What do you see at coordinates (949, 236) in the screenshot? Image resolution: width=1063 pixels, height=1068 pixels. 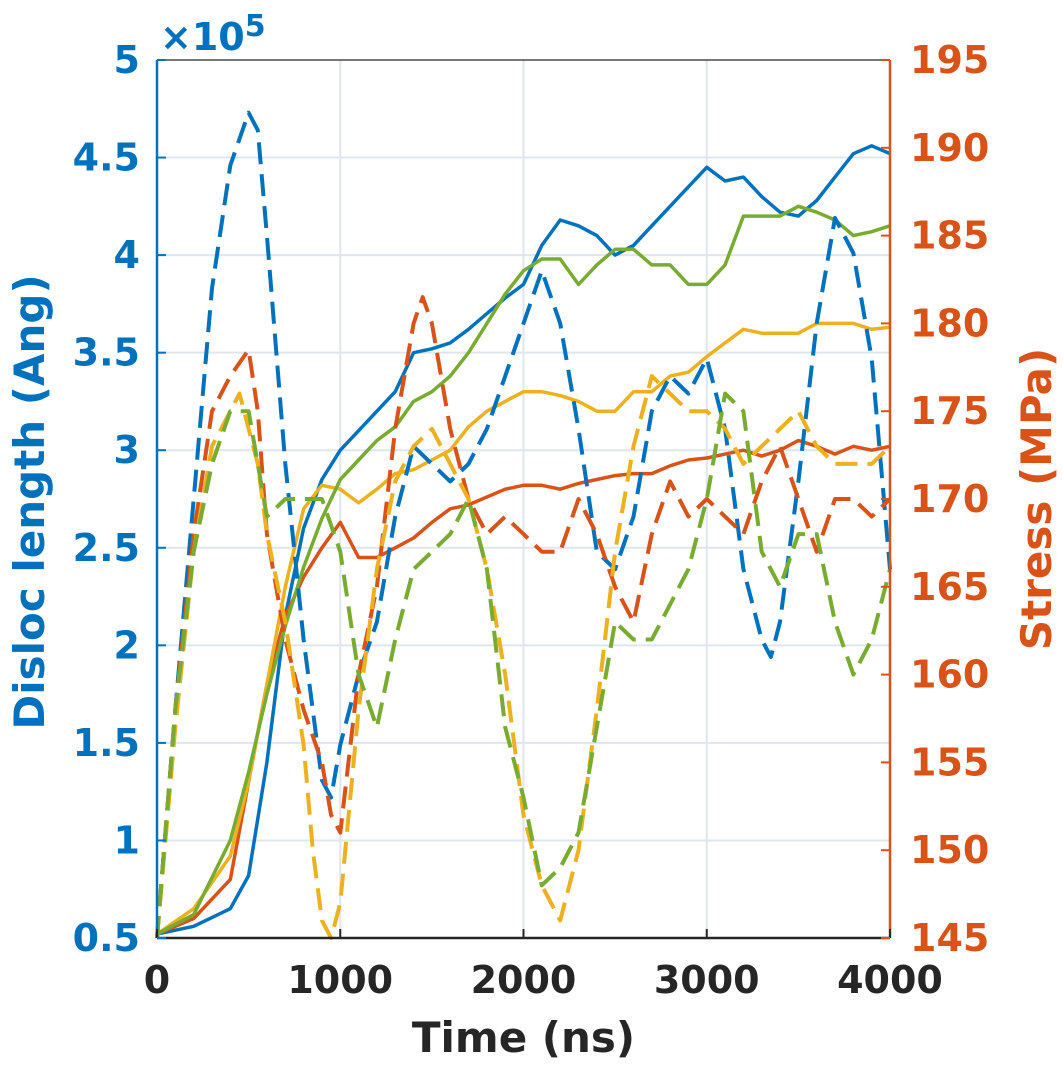 I see `right-y-tick-label: 185` at bounding box center [949, 236].